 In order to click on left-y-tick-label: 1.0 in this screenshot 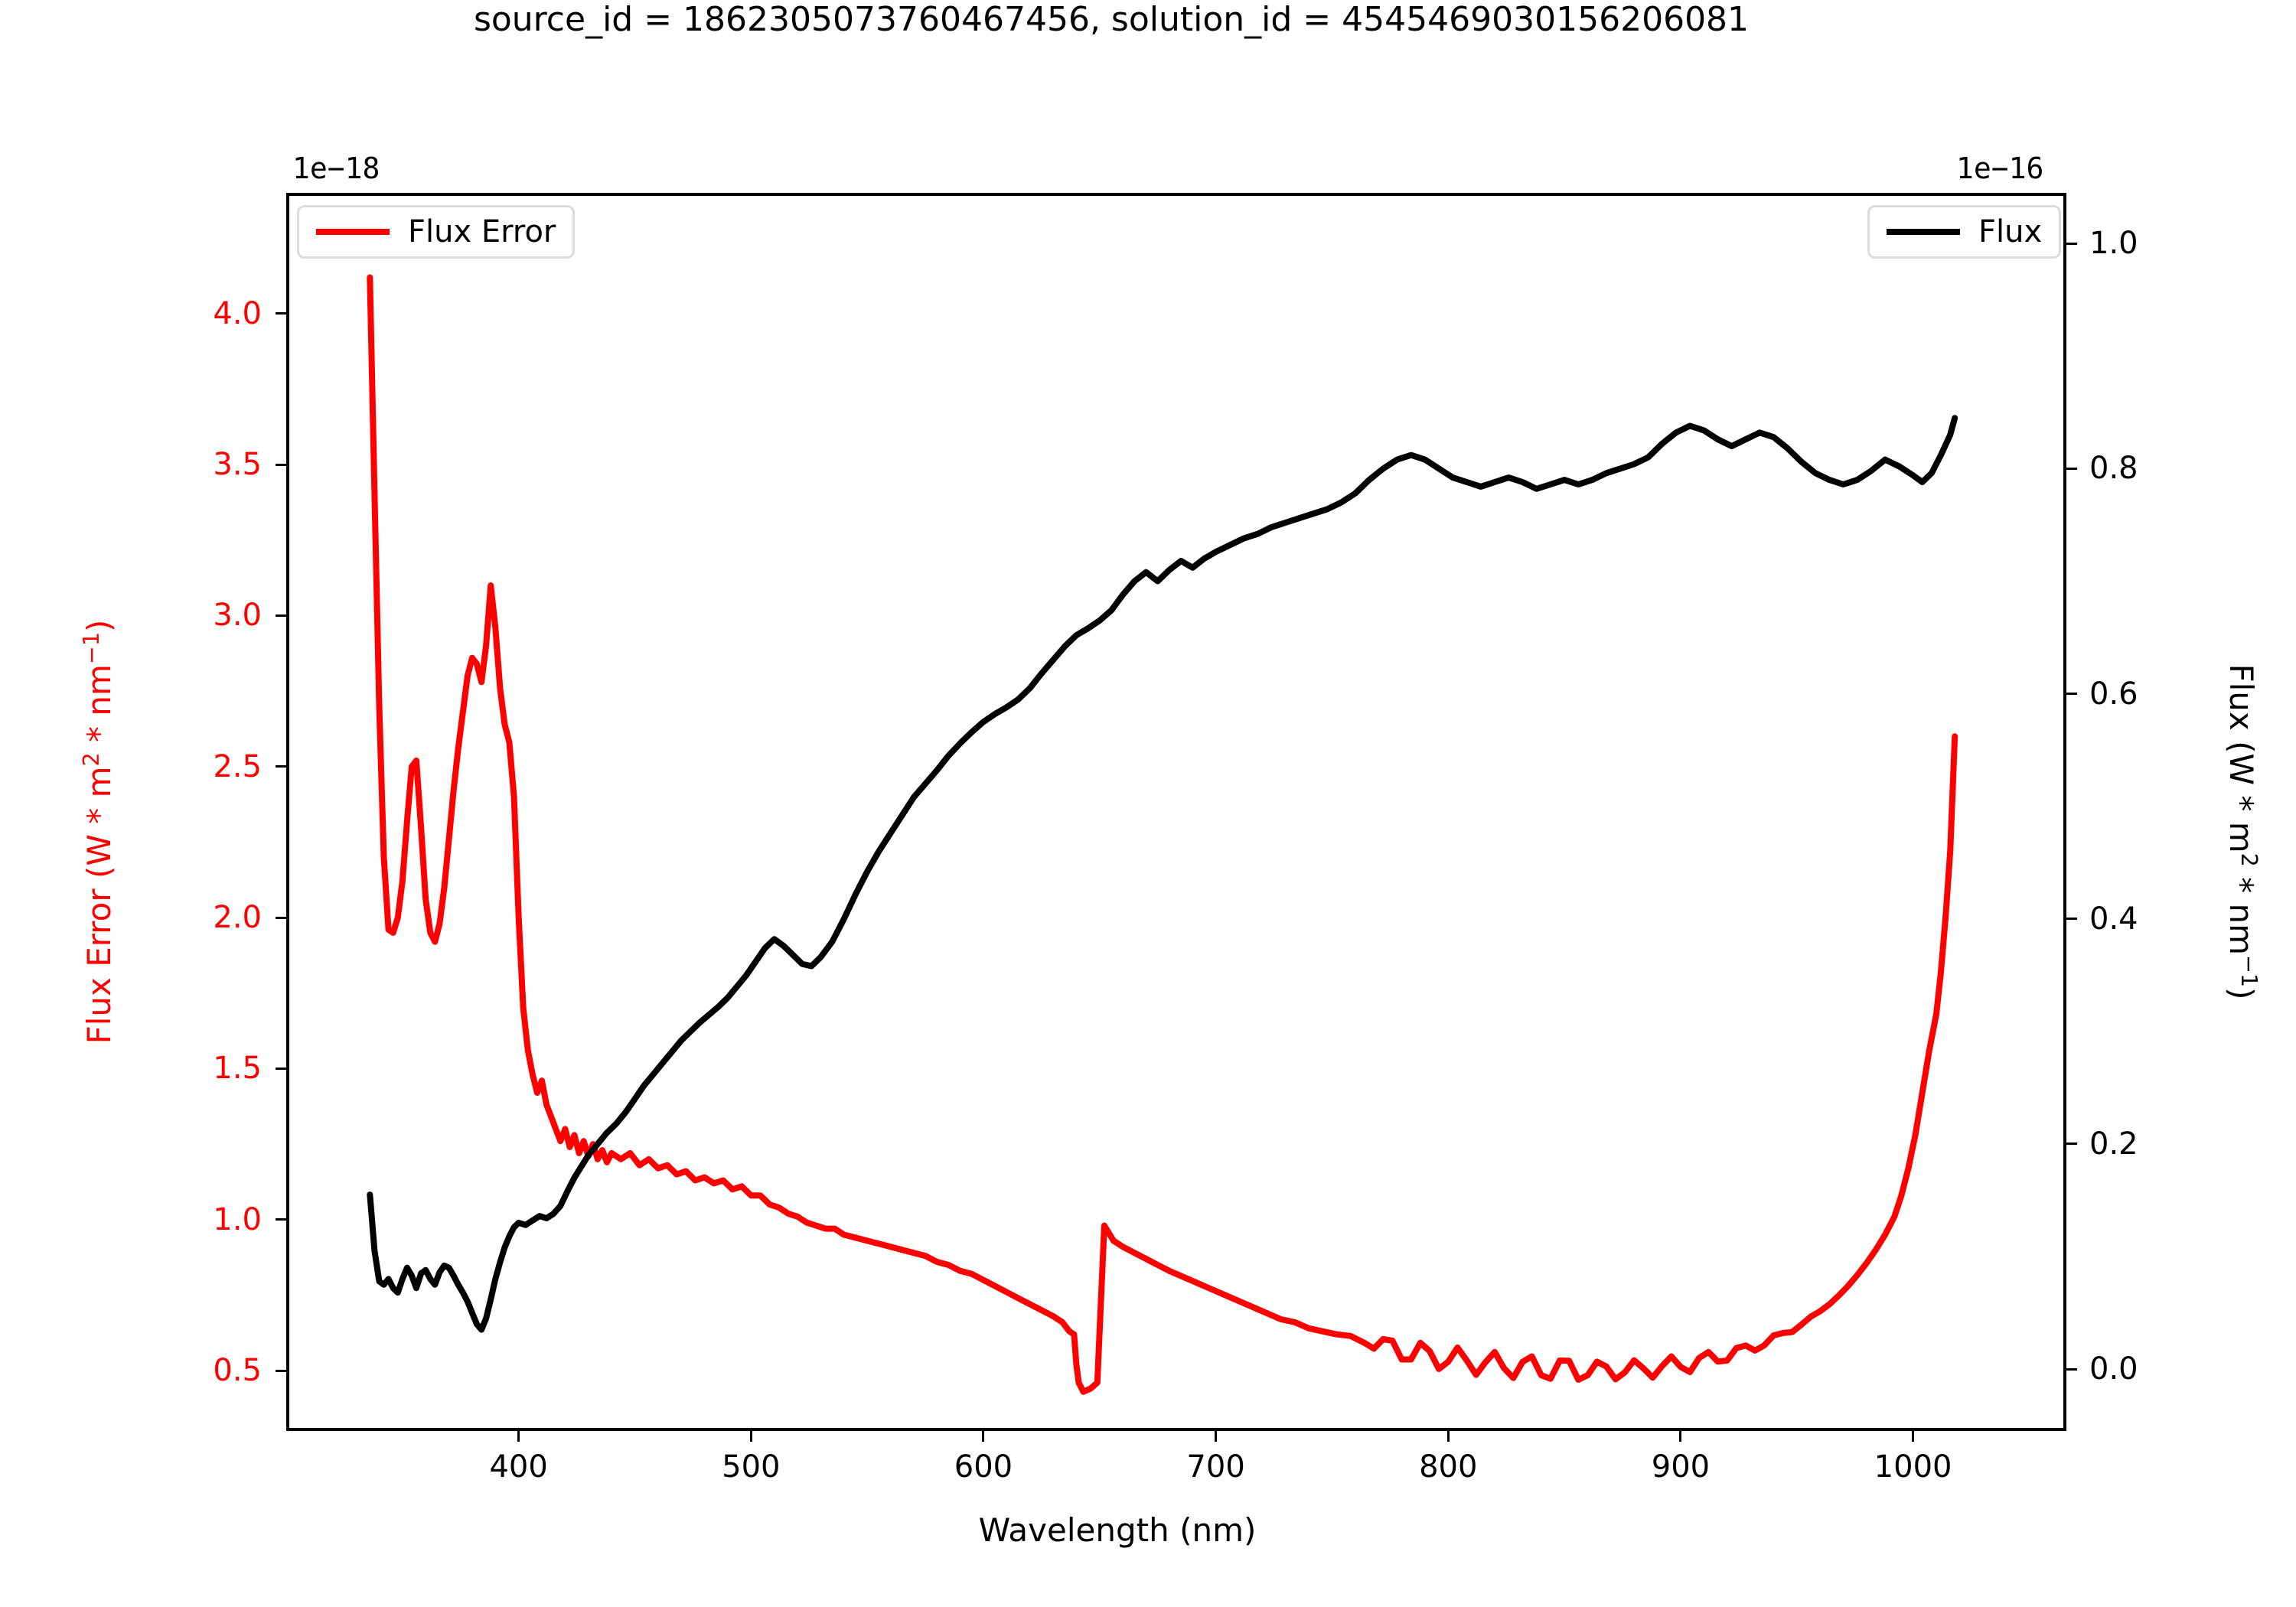, I will do `click(237, 1219)`.